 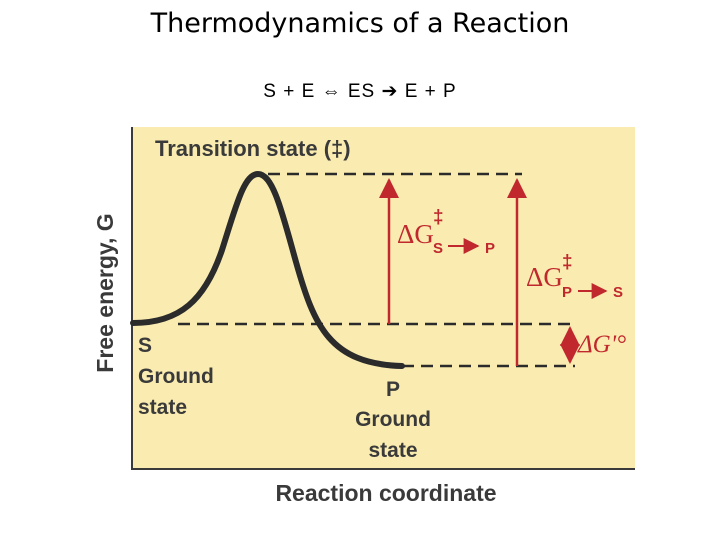 I want to click on double-arrow-icon: ⇔, so click(x=331, y=91).